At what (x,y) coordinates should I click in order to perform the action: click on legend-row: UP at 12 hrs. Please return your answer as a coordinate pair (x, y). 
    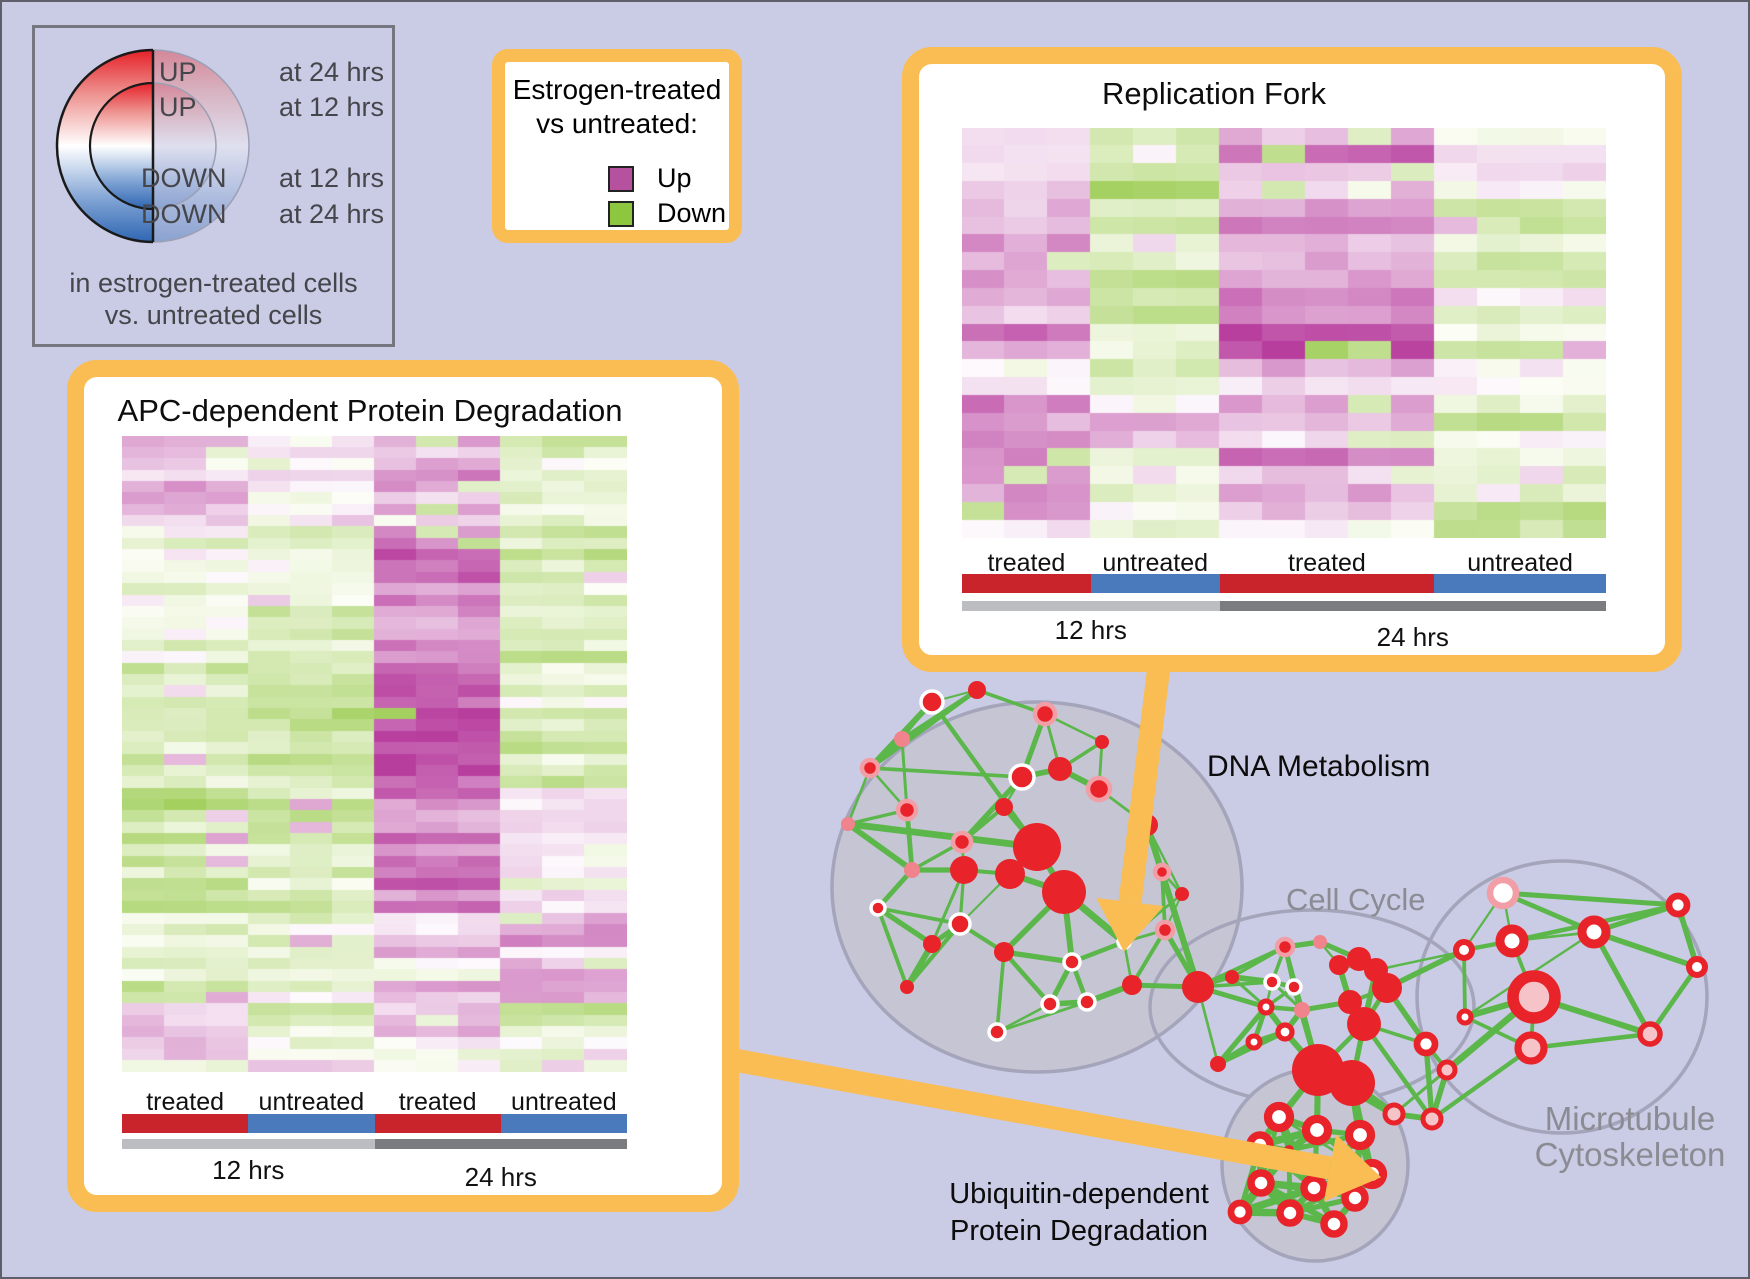
    Looking at the image, I should click on (213, 107).